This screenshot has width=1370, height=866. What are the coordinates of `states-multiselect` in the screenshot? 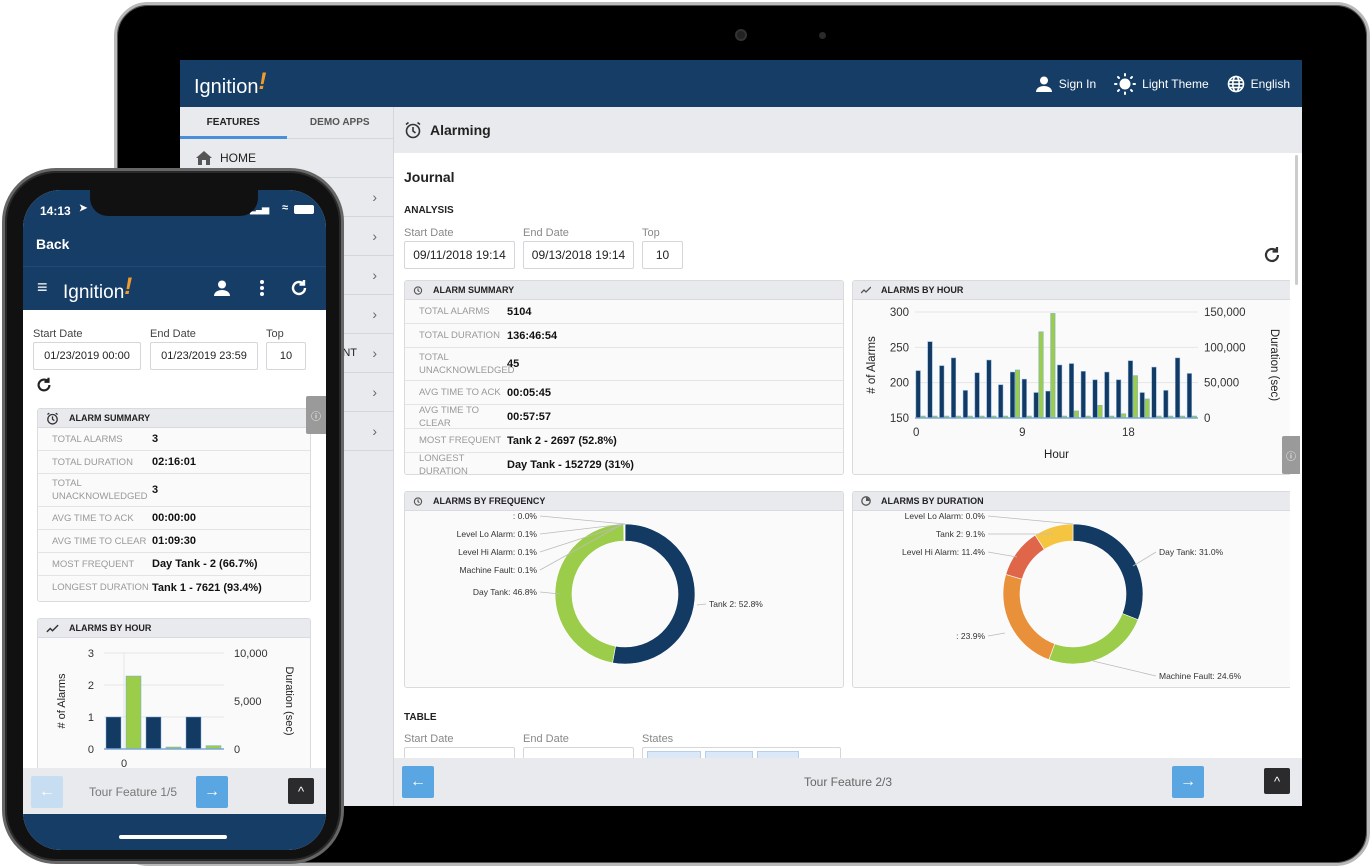 It's located at (741, 752).